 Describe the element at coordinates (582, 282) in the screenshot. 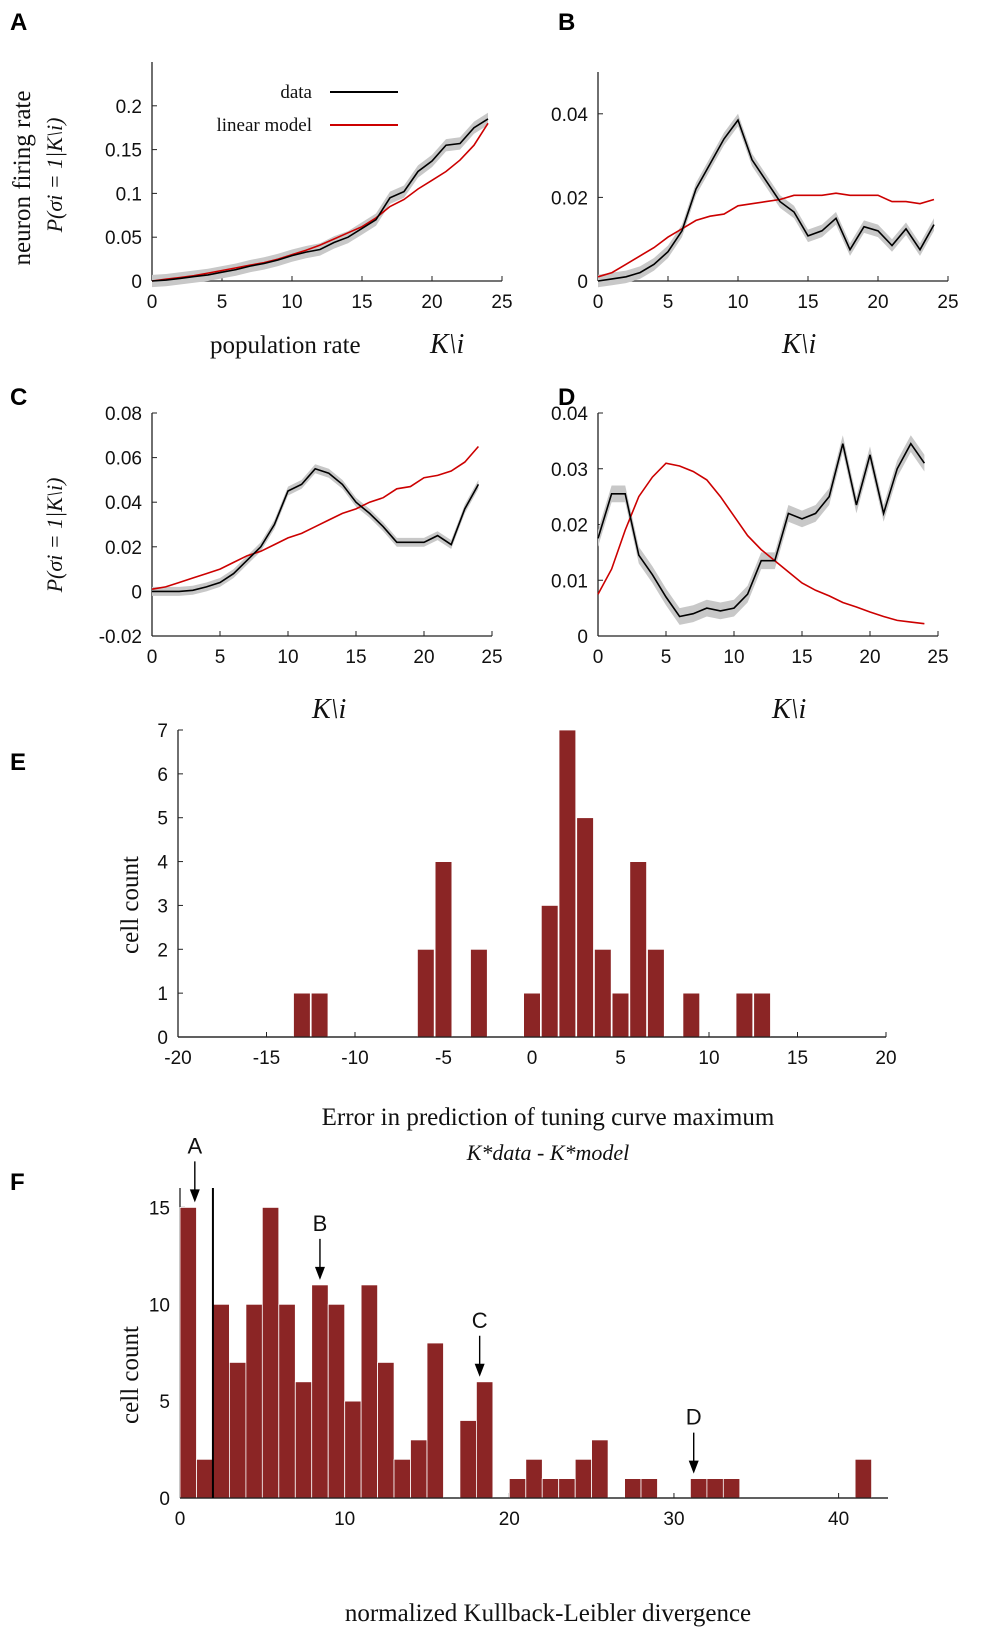

I see `panel-b-ytick-label: 0` at that location.